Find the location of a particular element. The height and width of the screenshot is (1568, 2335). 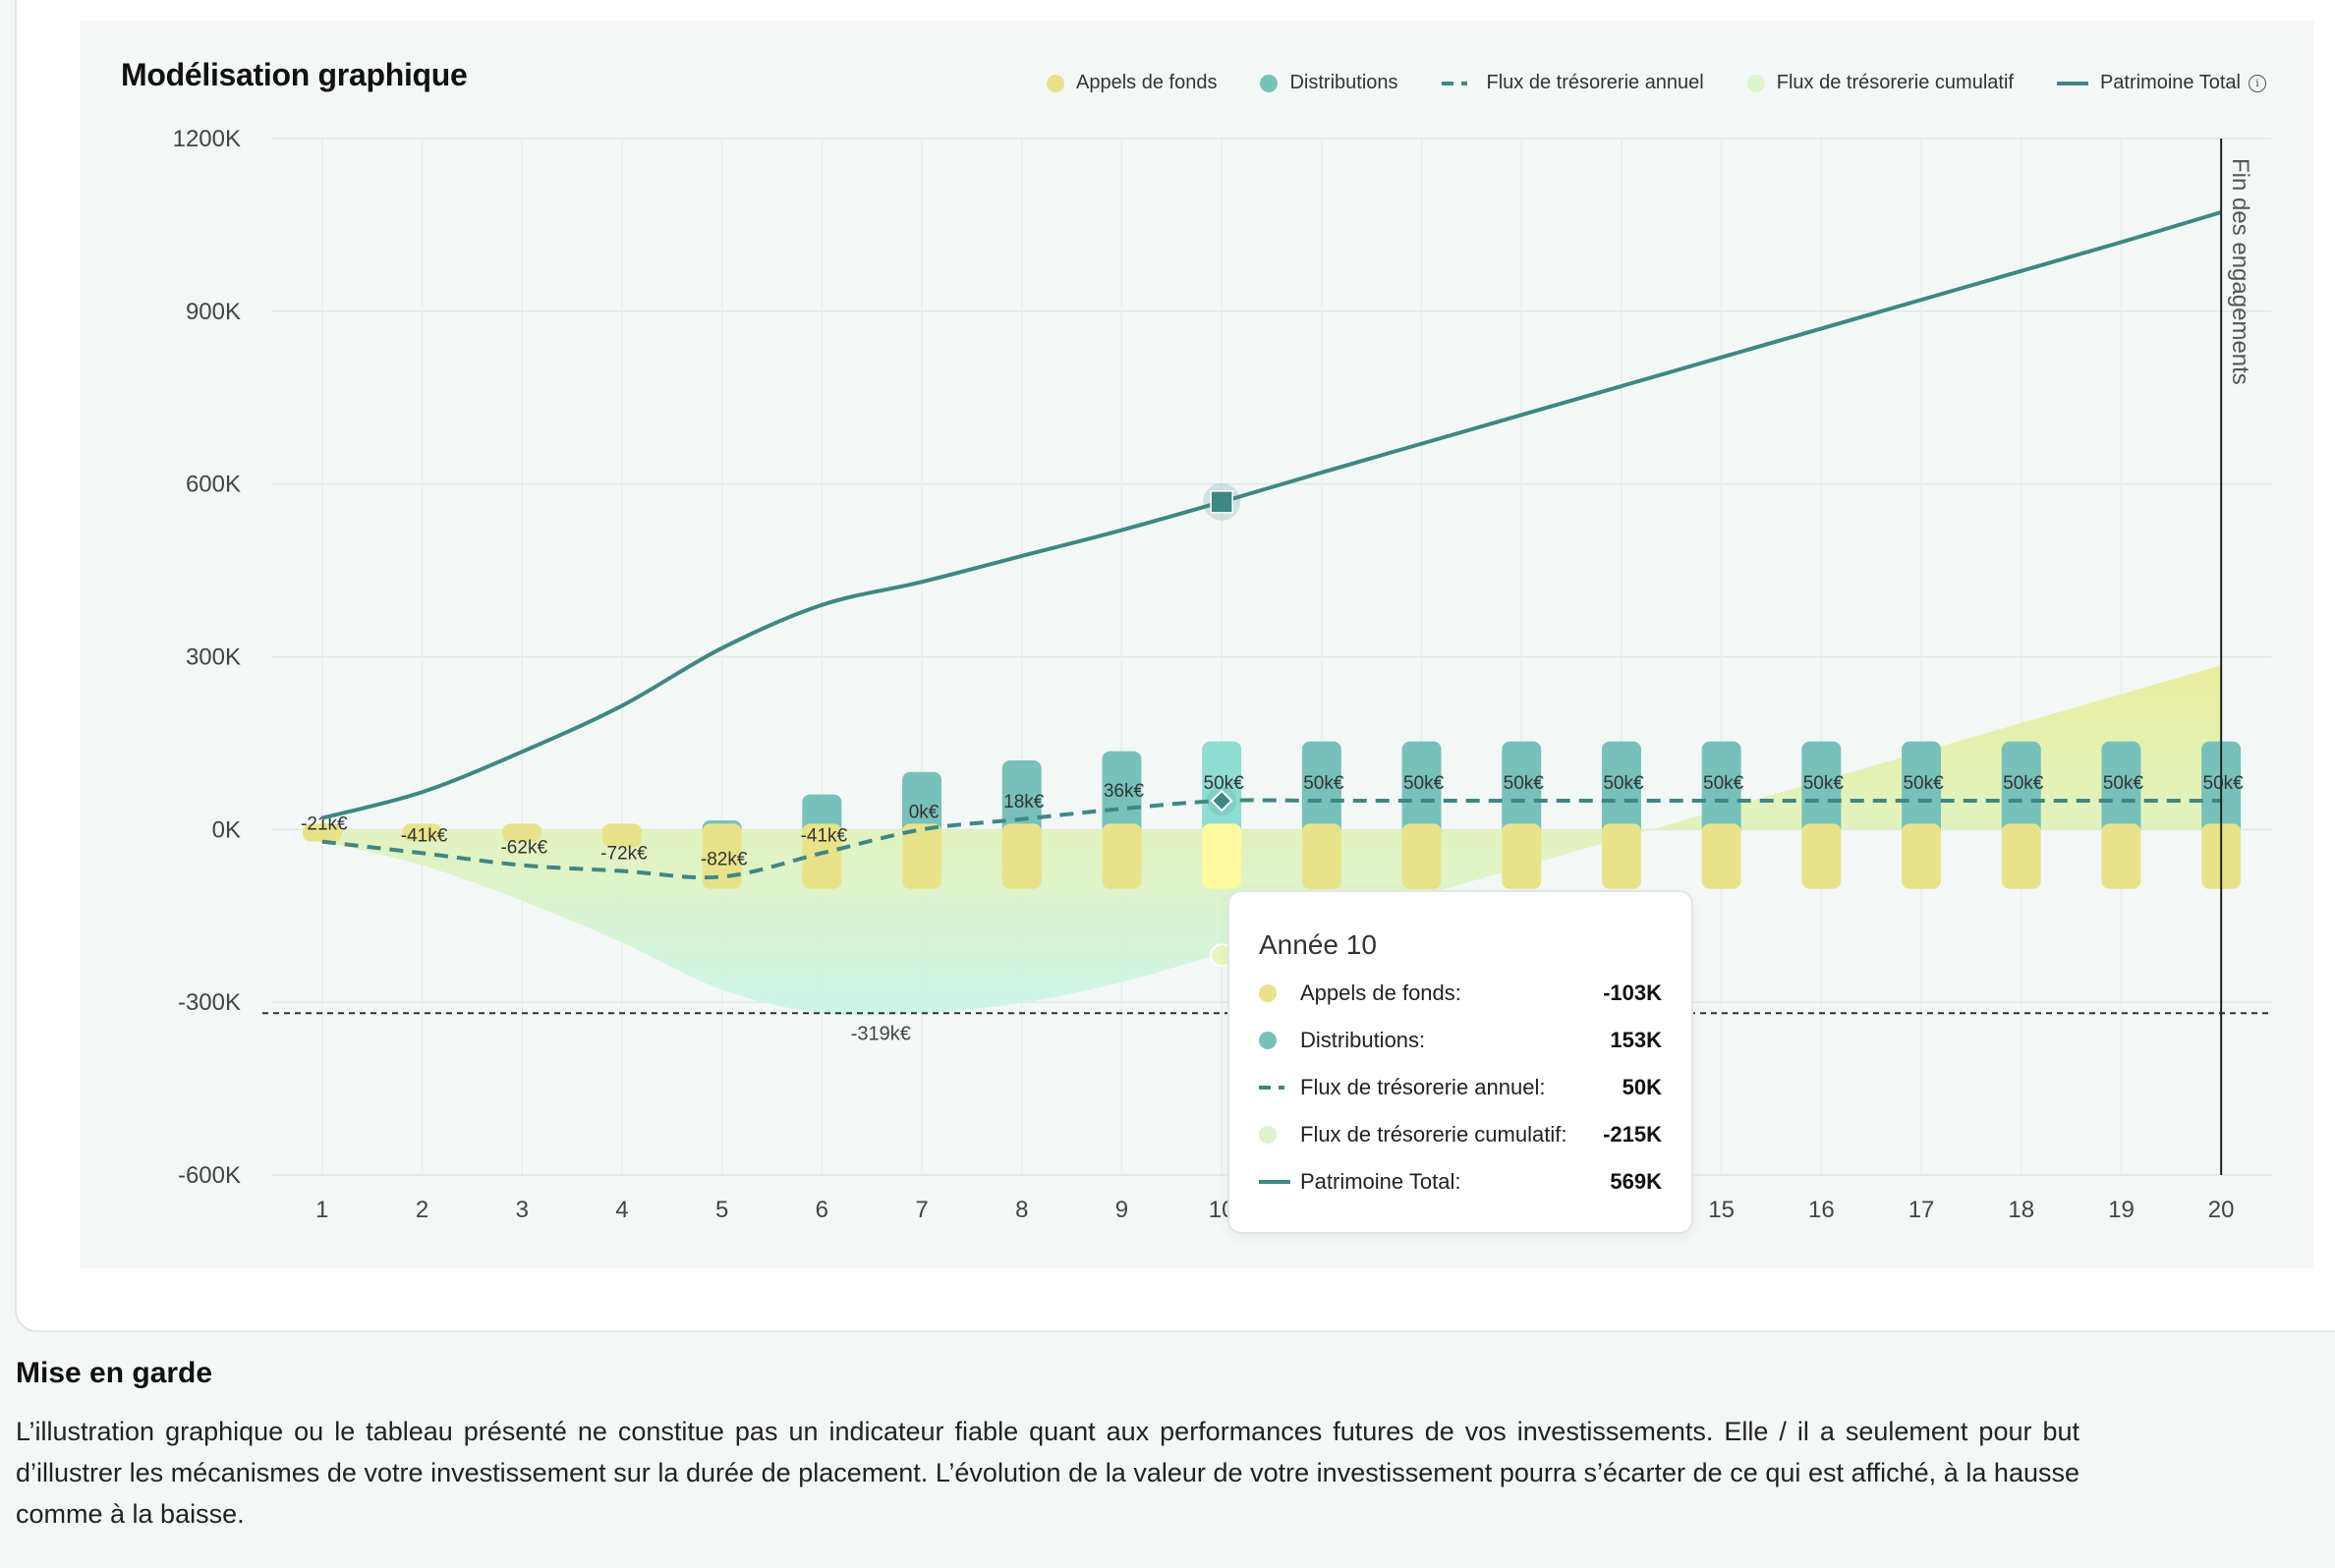

annual-cashflow-label: 36k€ is located at coordinates (1124, 791).